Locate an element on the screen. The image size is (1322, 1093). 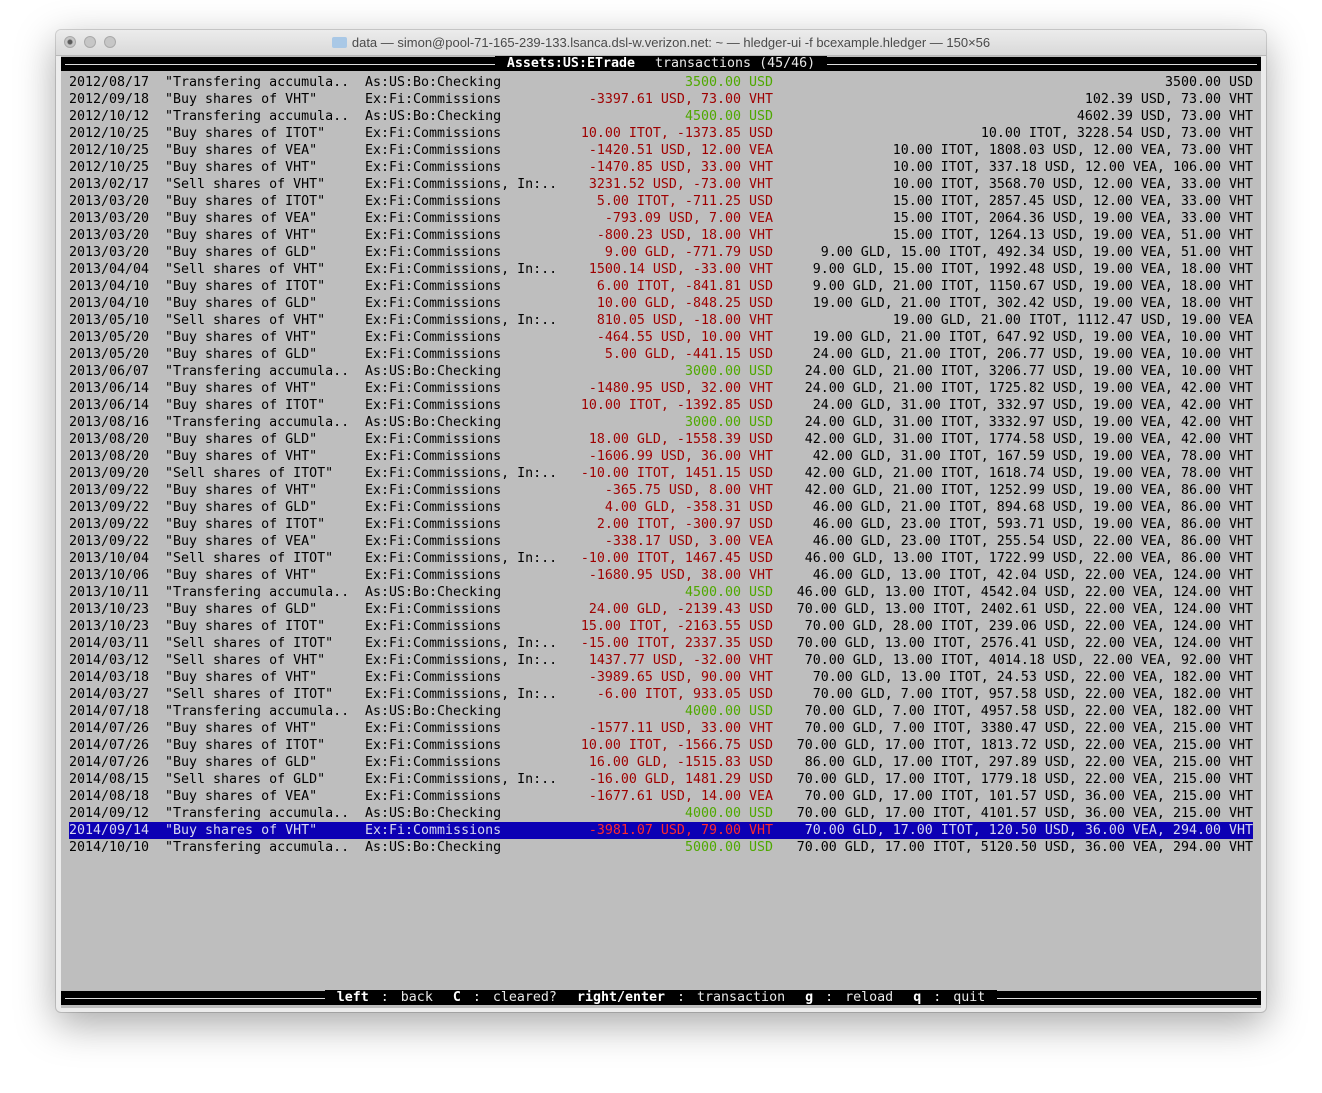
date-cell: 2013/03/20 is located at coordinates (109, 218).